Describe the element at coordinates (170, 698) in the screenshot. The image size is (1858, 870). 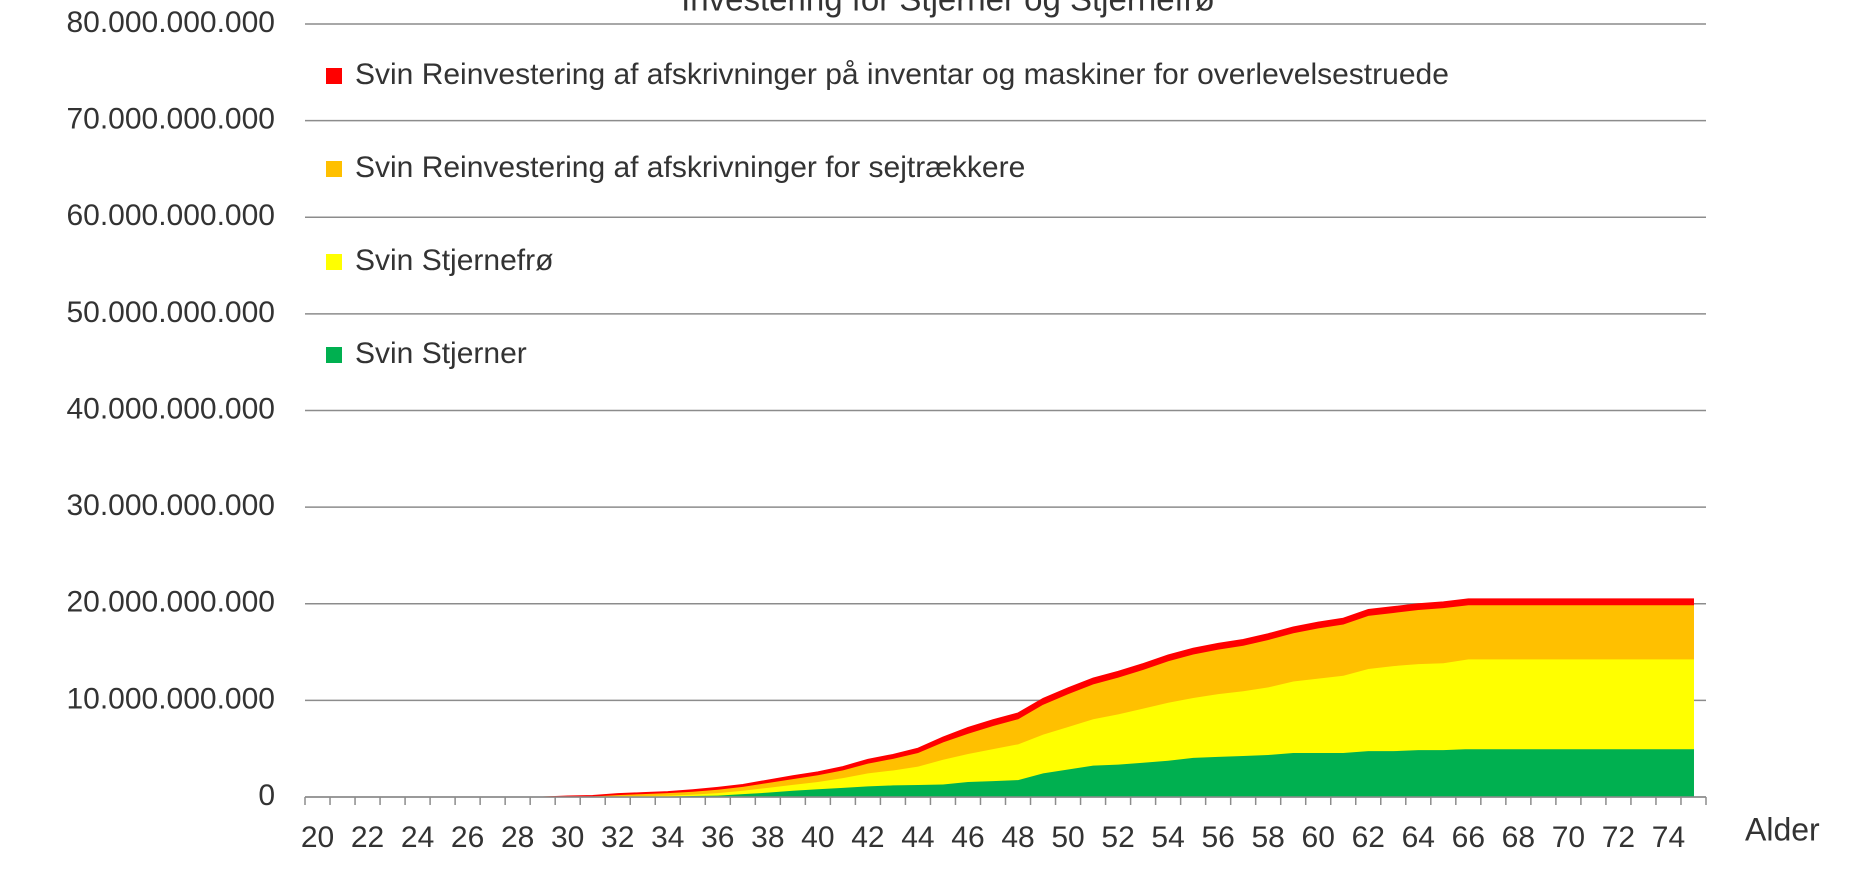
I see `y-tick-label: 10.000.000.000` at that location.